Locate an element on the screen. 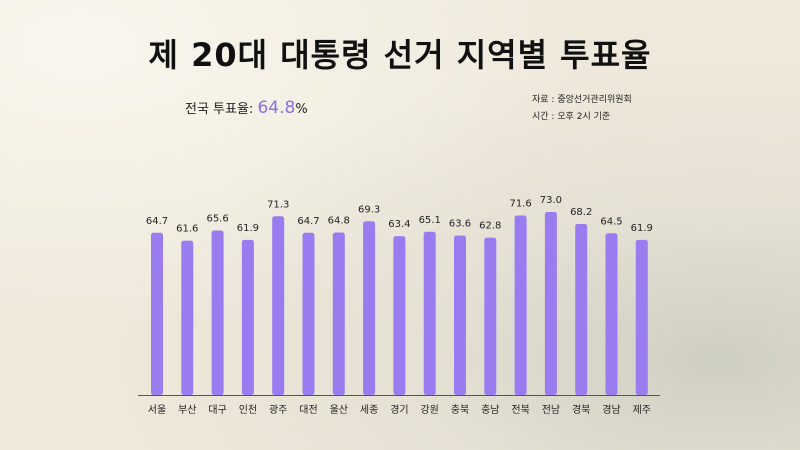 The image size is (800, 450). value-label: 64.5 is located at coordinates (611, 221).